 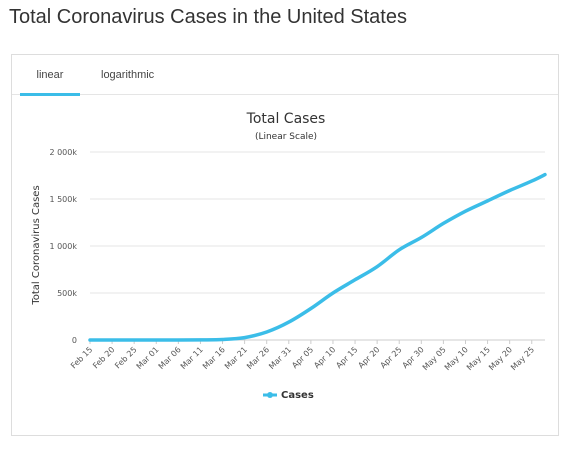 I want to click on x-tick-label: Mar 06, so click(x=170, y=358).